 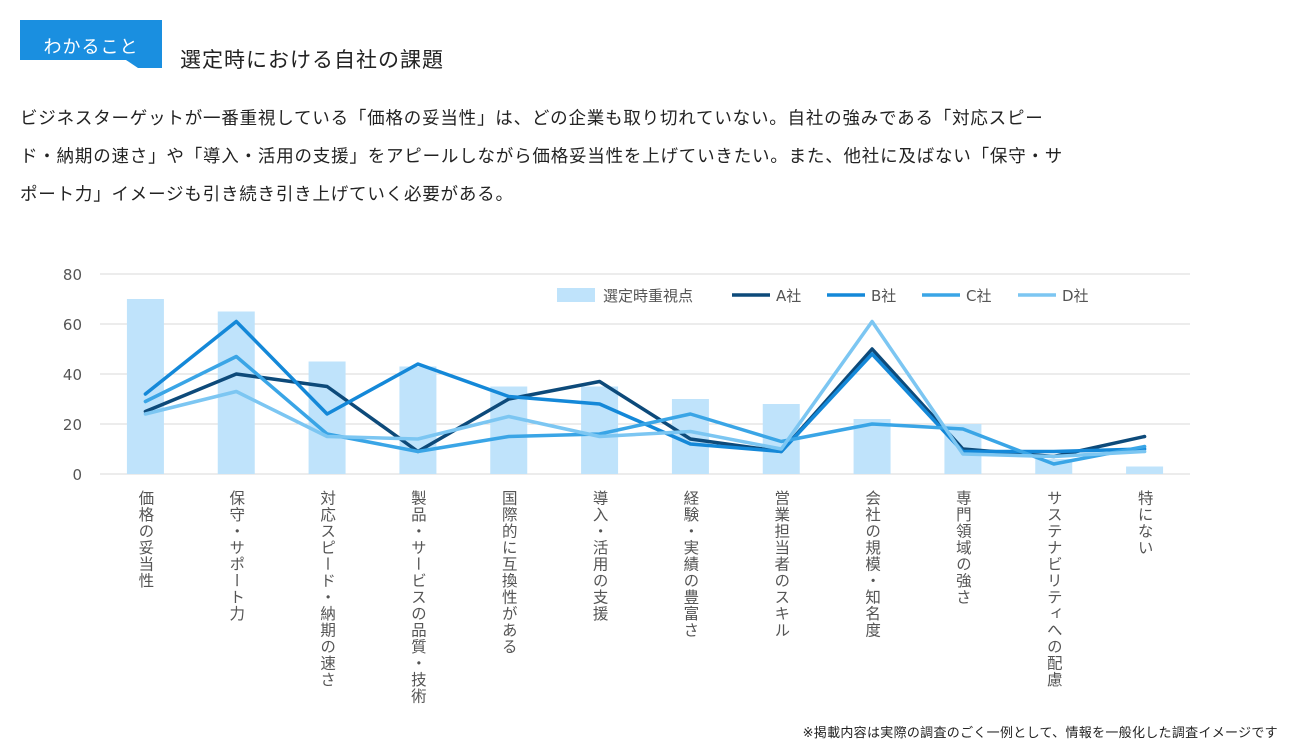 I want to click on legend-label-3: D社, so click(x=1075, y=296).